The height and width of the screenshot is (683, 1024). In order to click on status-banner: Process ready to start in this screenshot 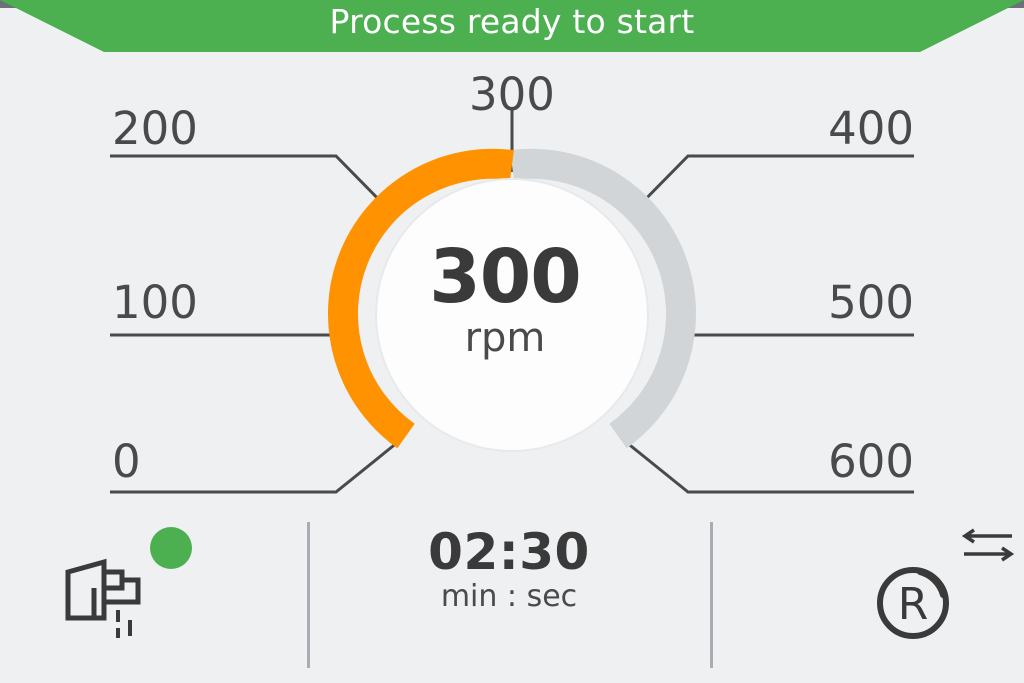, I will do `click(512, 26)`.